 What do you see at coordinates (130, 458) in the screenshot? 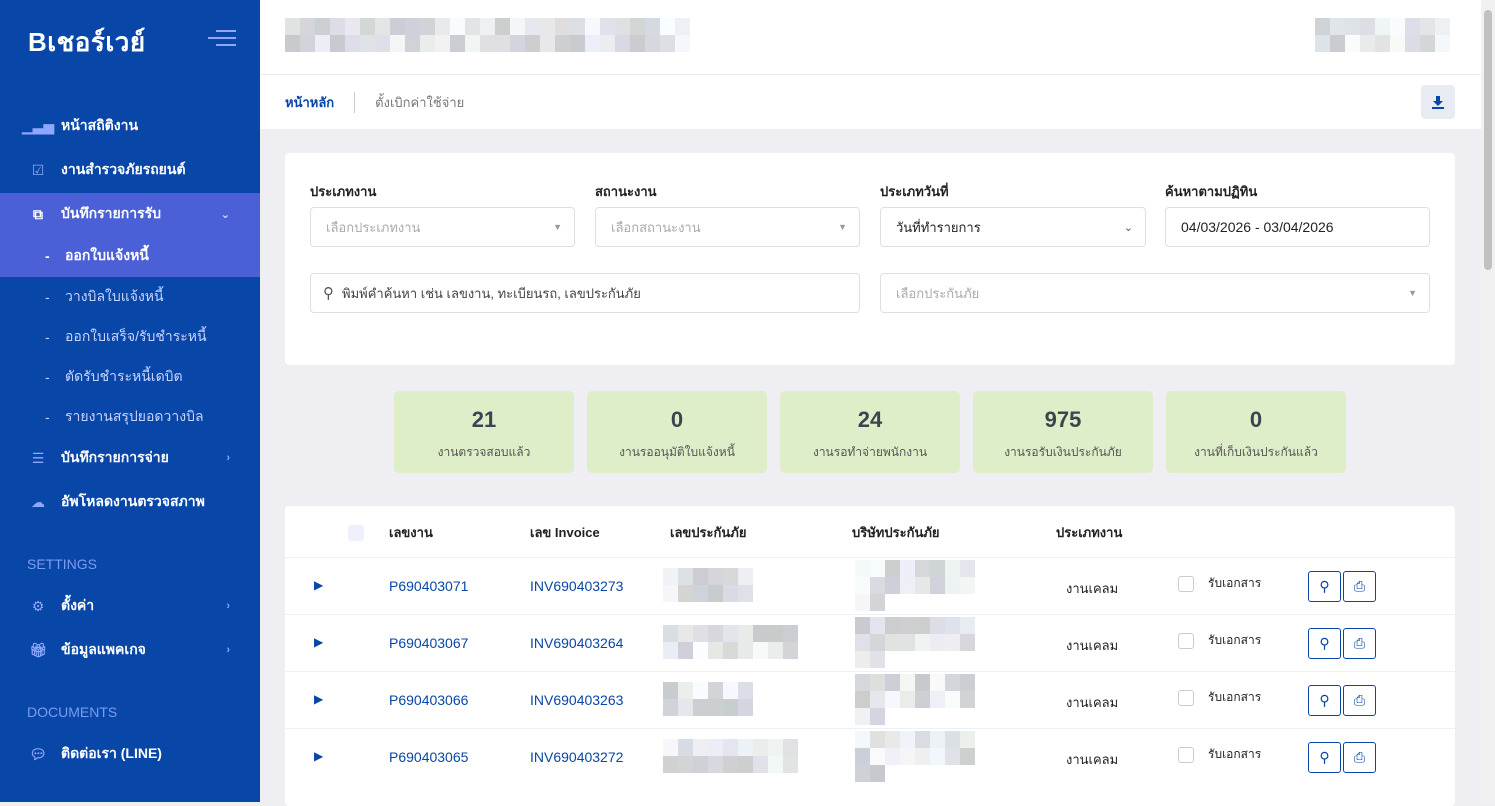
I see `sidebar-item-payments: ☰ บันทึกรายการจ่าย ›` at bounding box center [130, 458].